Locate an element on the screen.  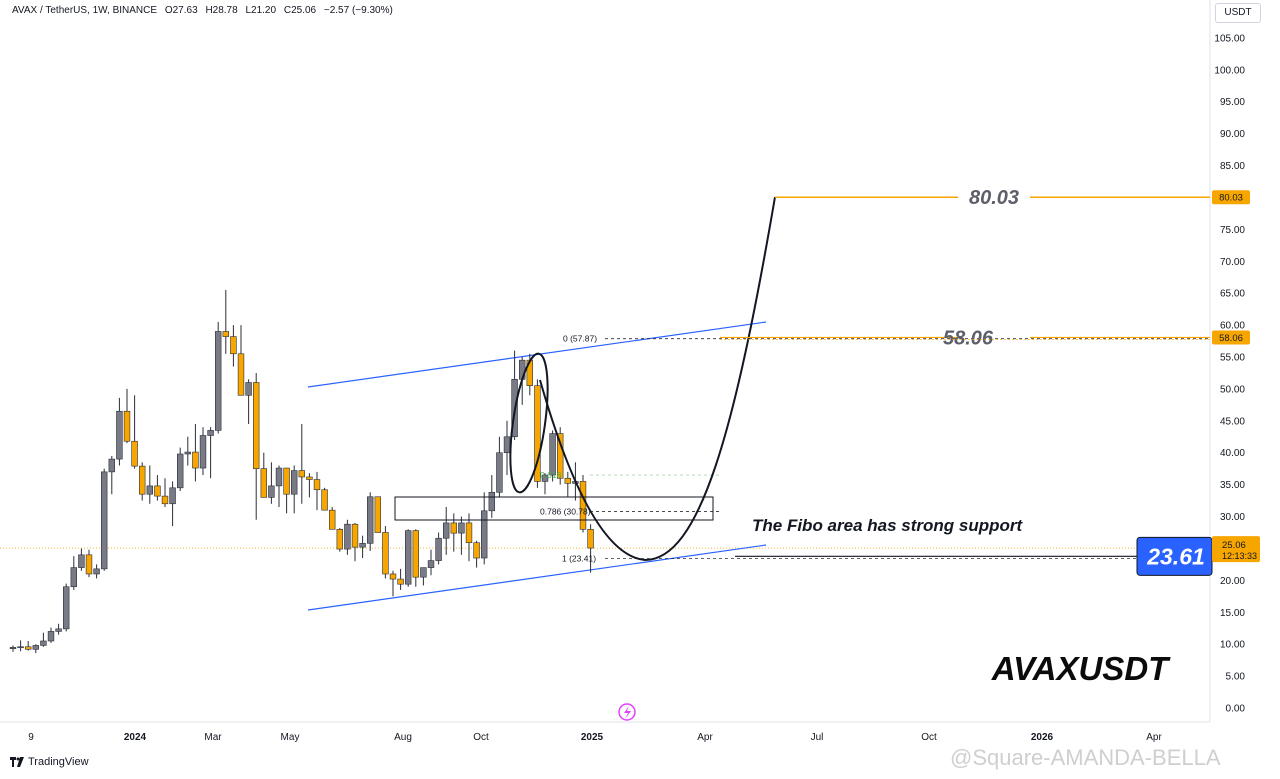
time-tick-label: May is located at coordinates (290, 737).